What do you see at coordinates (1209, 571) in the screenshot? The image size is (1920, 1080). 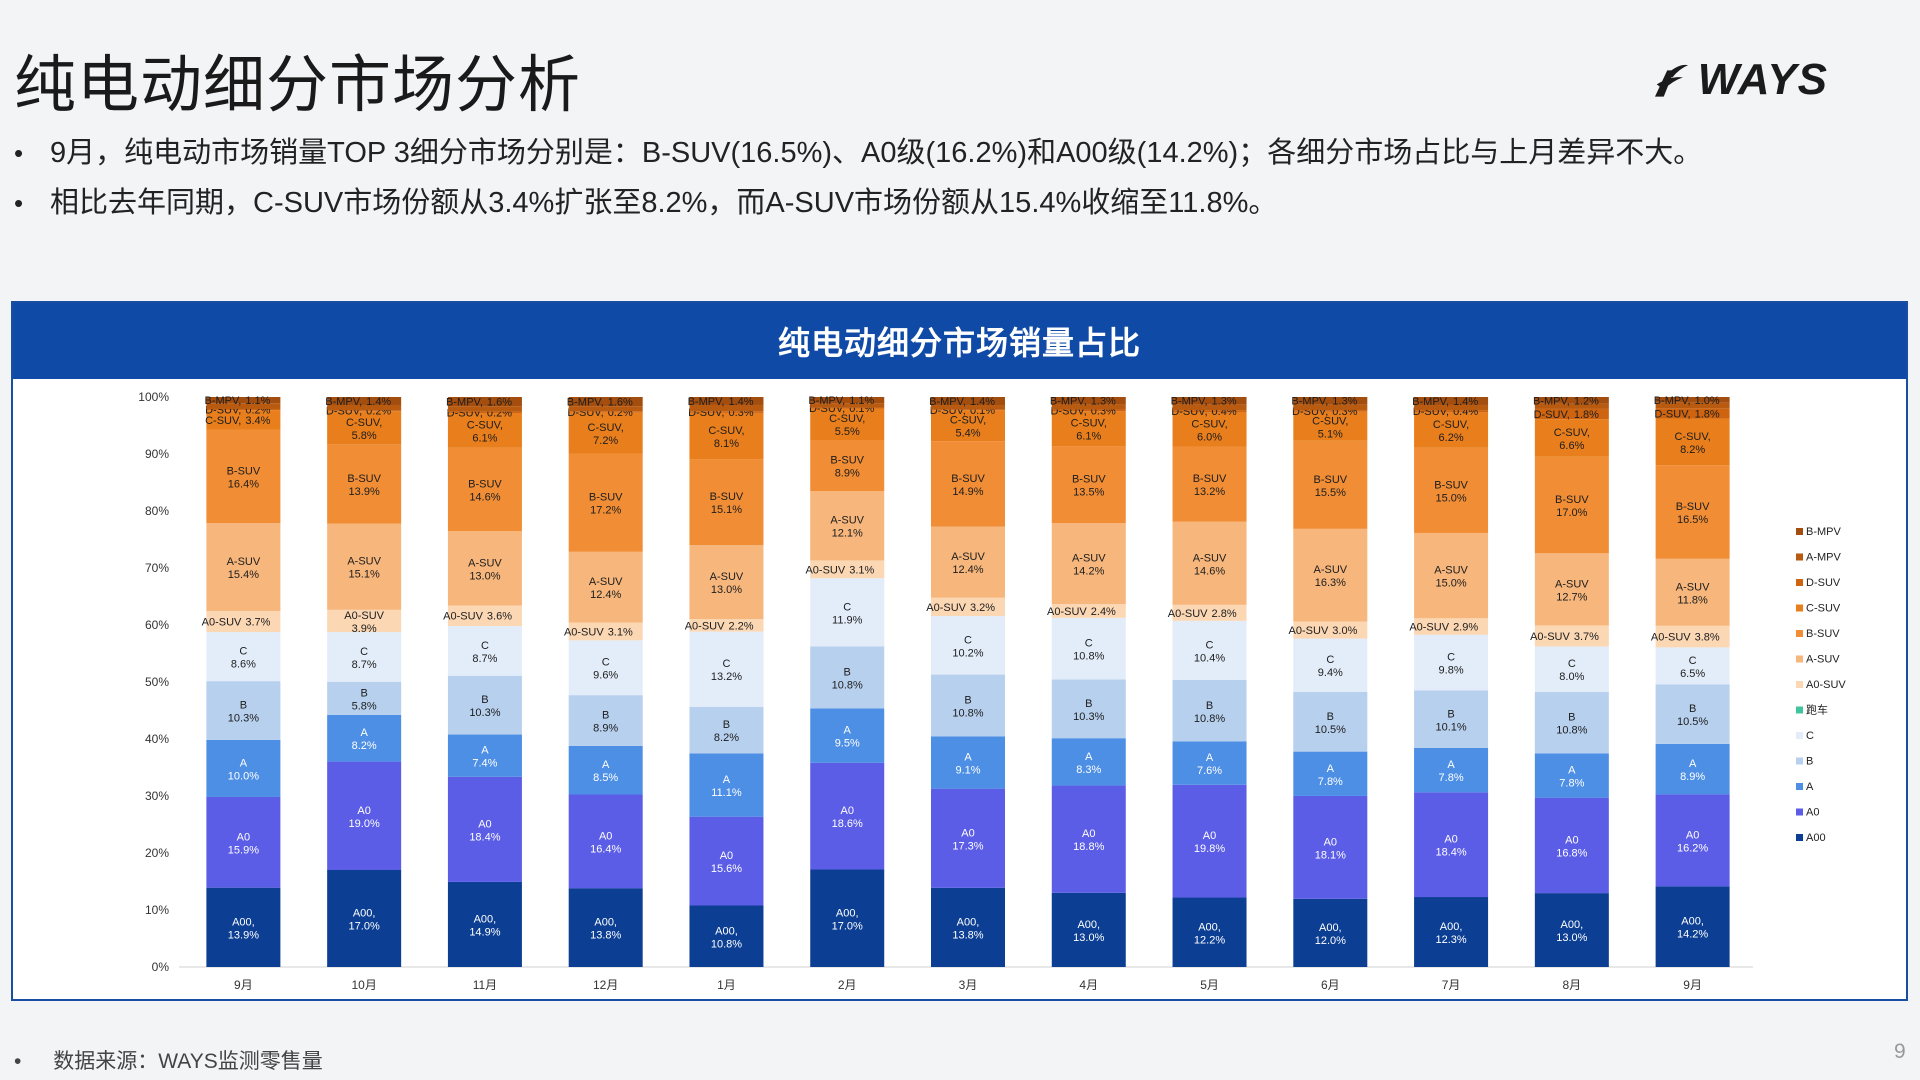 I see `segment-value-label: 14.6%` at bounding box center [1209, 571].